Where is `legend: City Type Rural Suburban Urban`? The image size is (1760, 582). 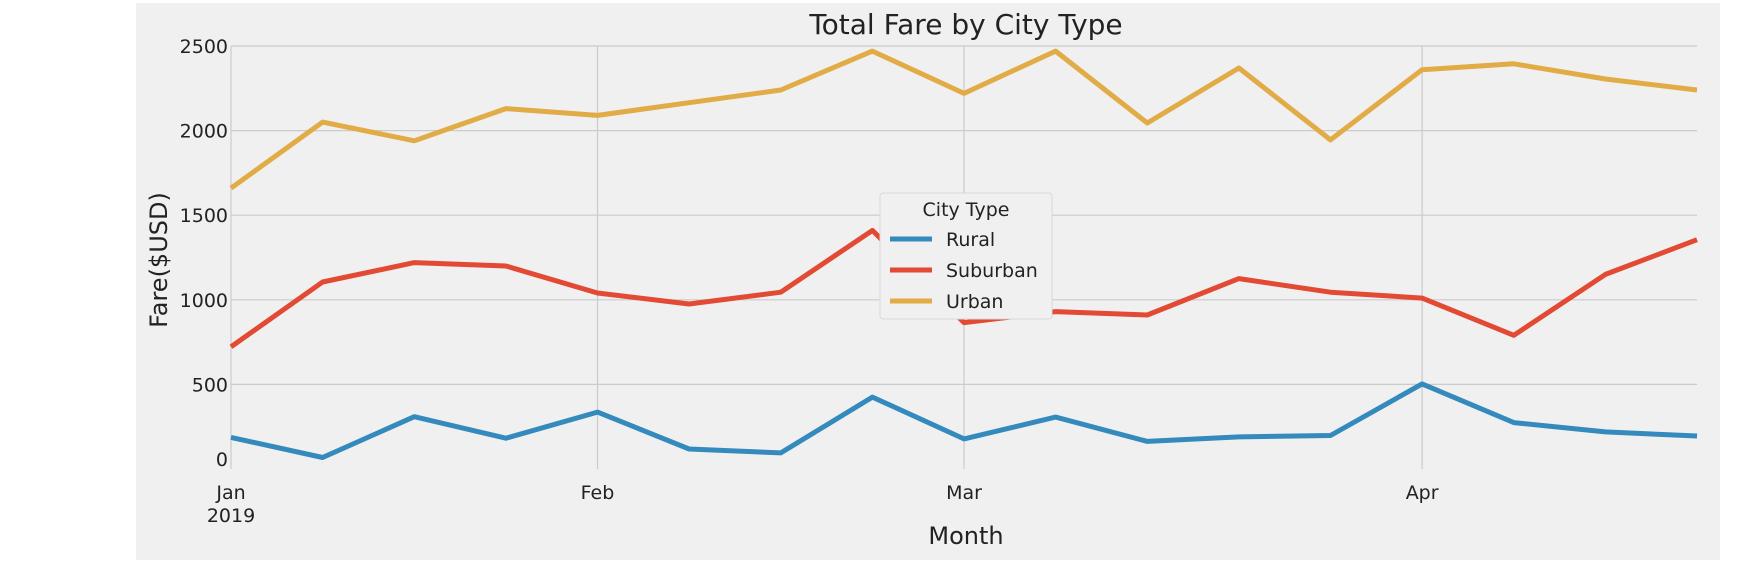 legend: City Type Rural Suburban Urban is located at coordinates (966, 256).